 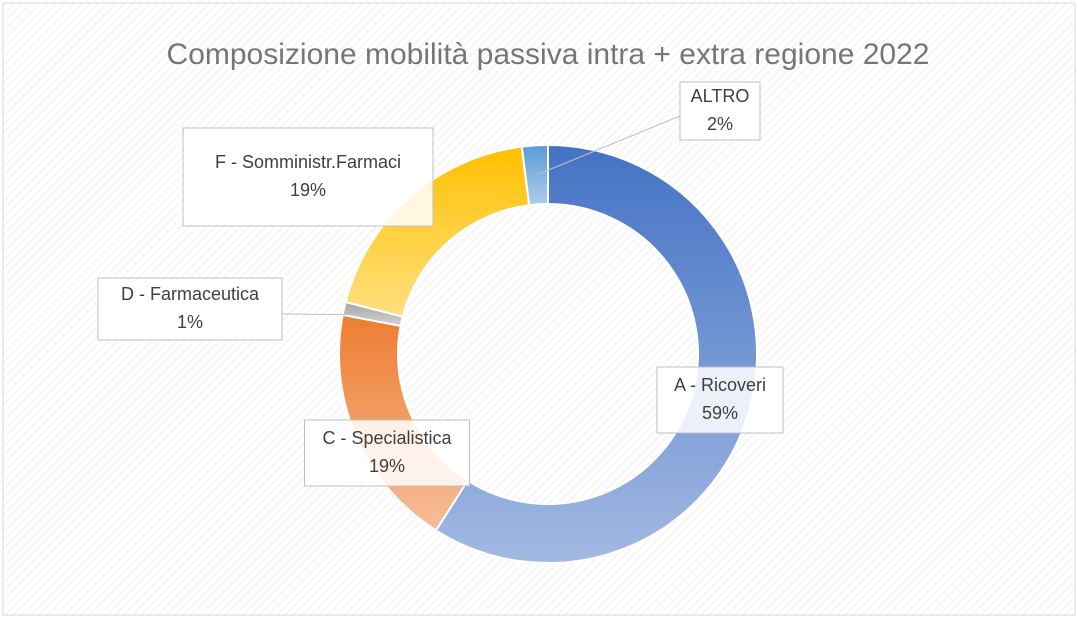 What do you see at coordinates (720, 413) in the screenshot?
I see `value-label: 59%` at bounding box center [720, 413].